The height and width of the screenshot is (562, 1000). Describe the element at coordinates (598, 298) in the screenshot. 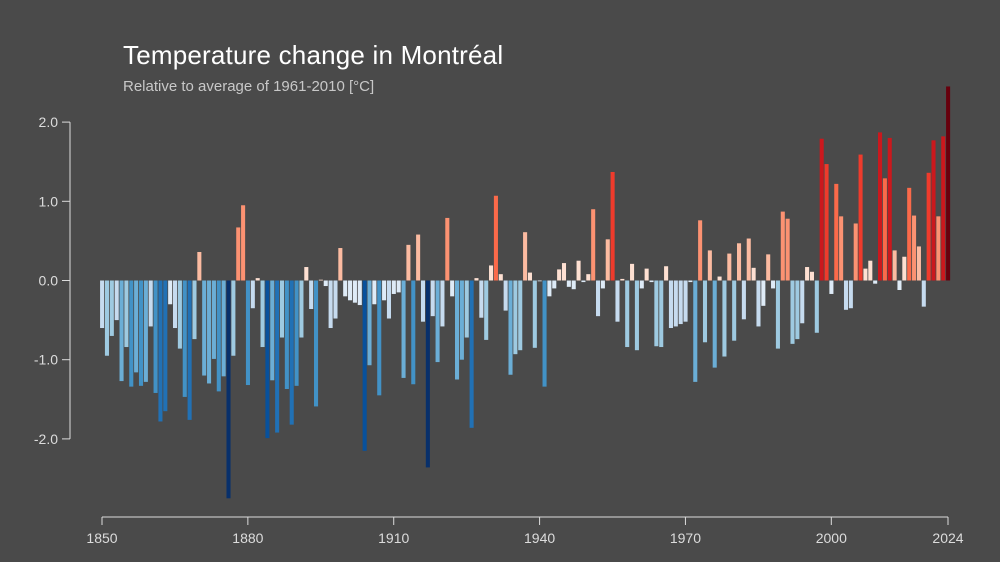

I see `bar-1952` at that location.